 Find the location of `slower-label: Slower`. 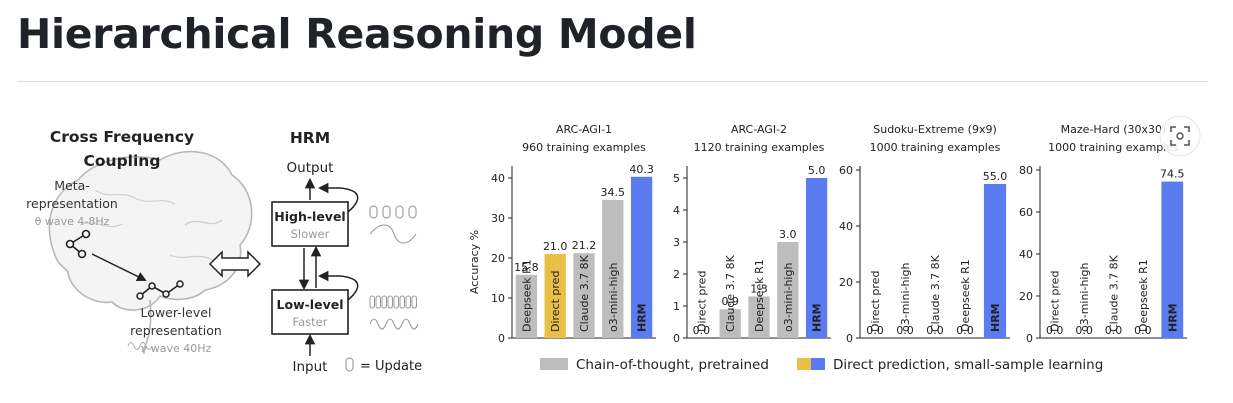

slower-label: Slower is located at coordinates (310, 234).